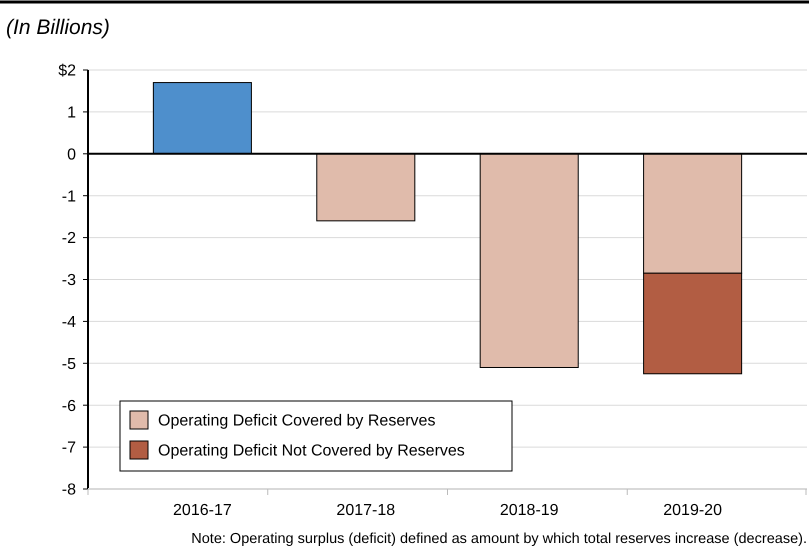 This screenshot has height=557, width=809. Describe the element at coordinates (311, 451) in the screenshot. I see `legend-label: Operating Deficit Not Covered by Reserves` at that location.